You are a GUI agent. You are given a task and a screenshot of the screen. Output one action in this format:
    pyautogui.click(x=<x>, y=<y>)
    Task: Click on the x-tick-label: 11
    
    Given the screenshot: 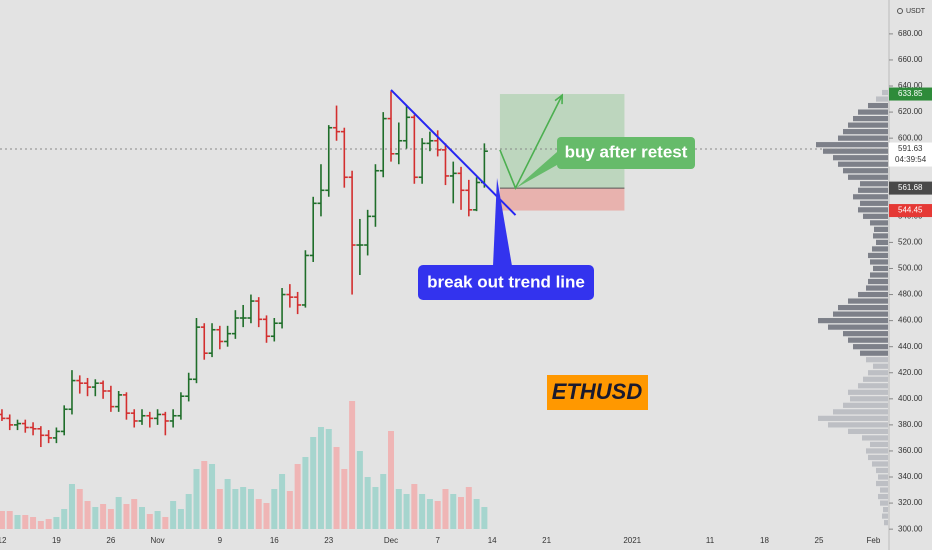 What is the action you would take?
    pyautogui.click(x=710, y=540)
    